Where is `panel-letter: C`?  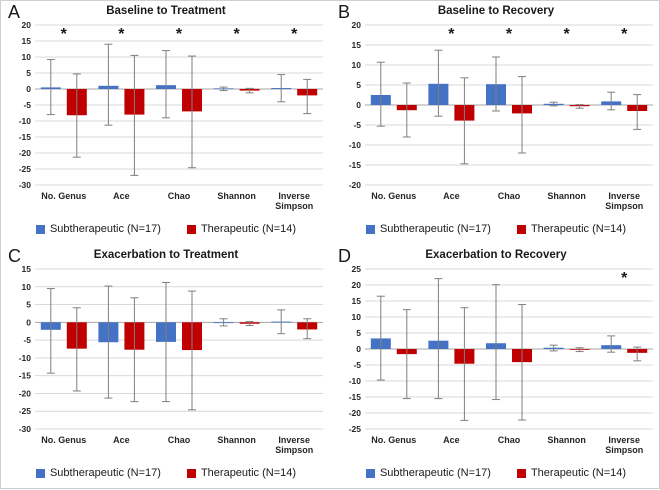
panel-letter: C is located at coordinates (14, 256).